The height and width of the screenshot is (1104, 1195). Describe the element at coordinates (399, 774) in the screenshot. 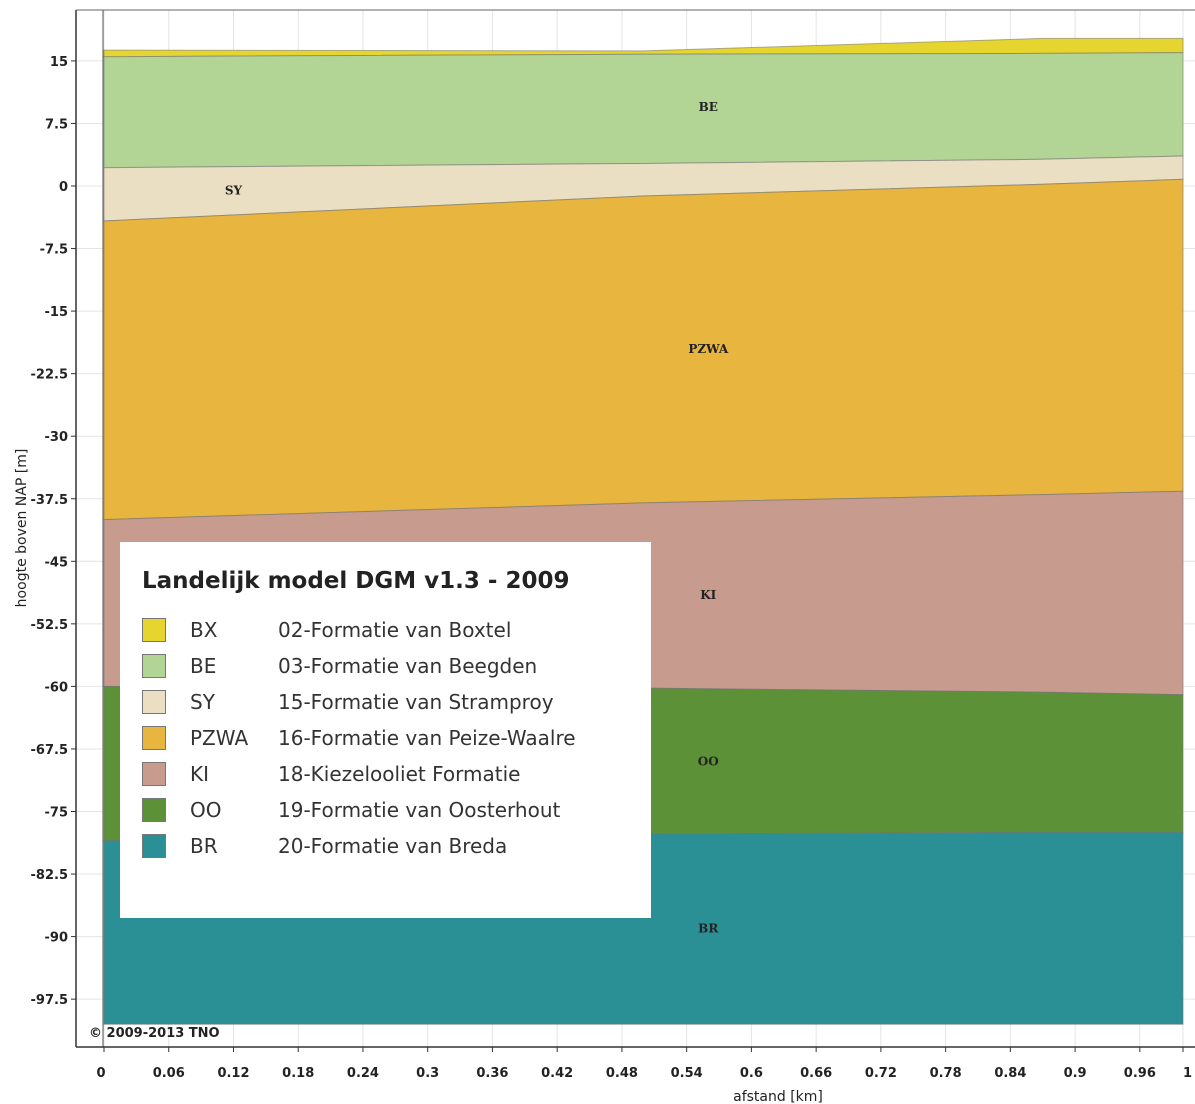

I see `legend-label-ki: 18-Kiezelooliet Formatie` at that location.